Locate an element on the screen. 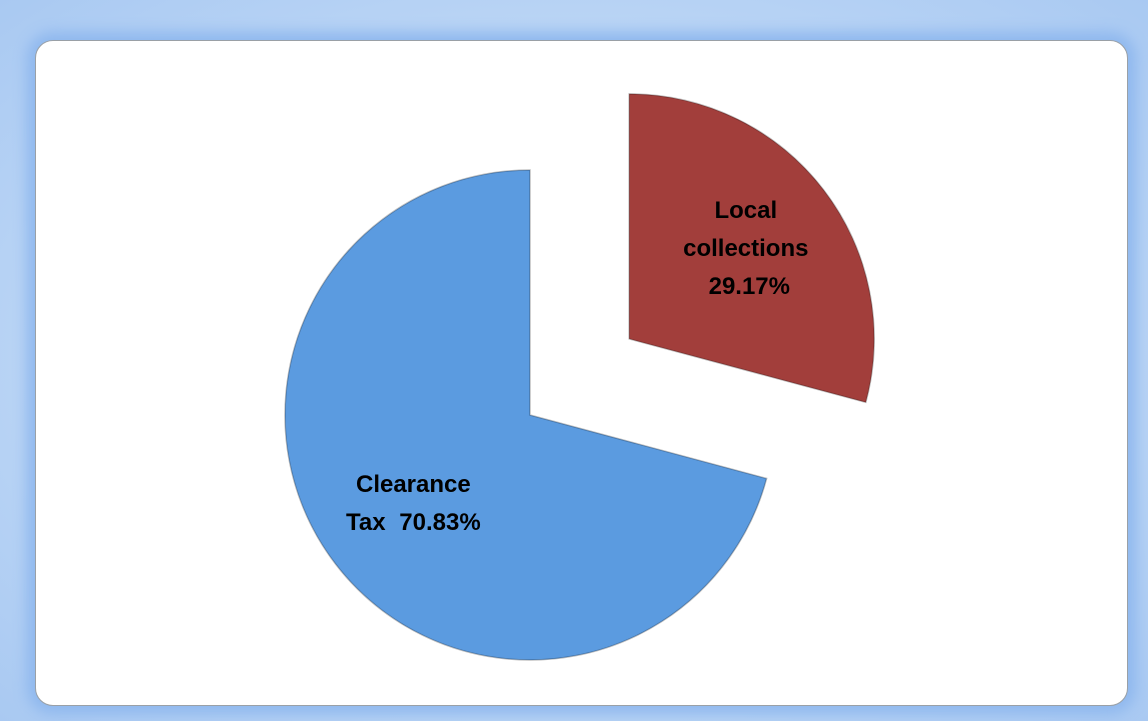 This screenshot has width=1148, height=721. slice-label: Clearance Tax 70.83% is located at coordinates (413, 504).